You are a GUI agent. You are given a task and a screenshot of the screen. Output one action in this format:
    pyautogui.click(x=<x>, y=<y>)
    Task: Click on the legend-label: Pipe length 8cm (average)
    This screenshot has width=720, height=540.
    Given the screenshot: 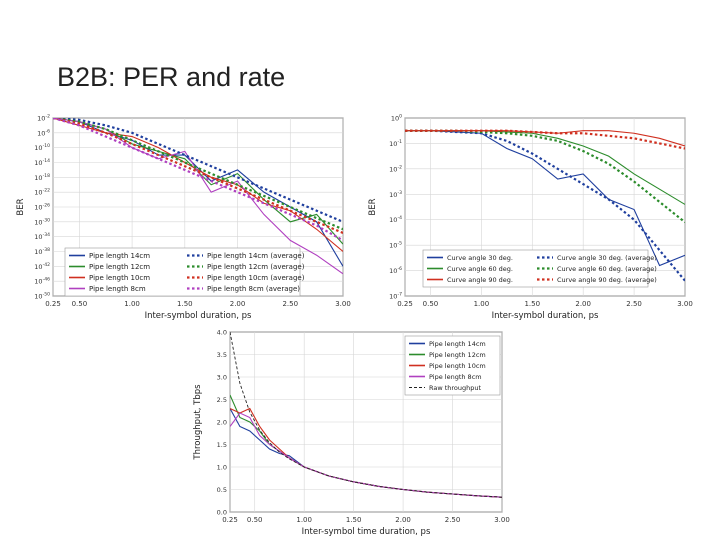 What is the action you would take?
    pyautogui.click(x=253, y=289)
    